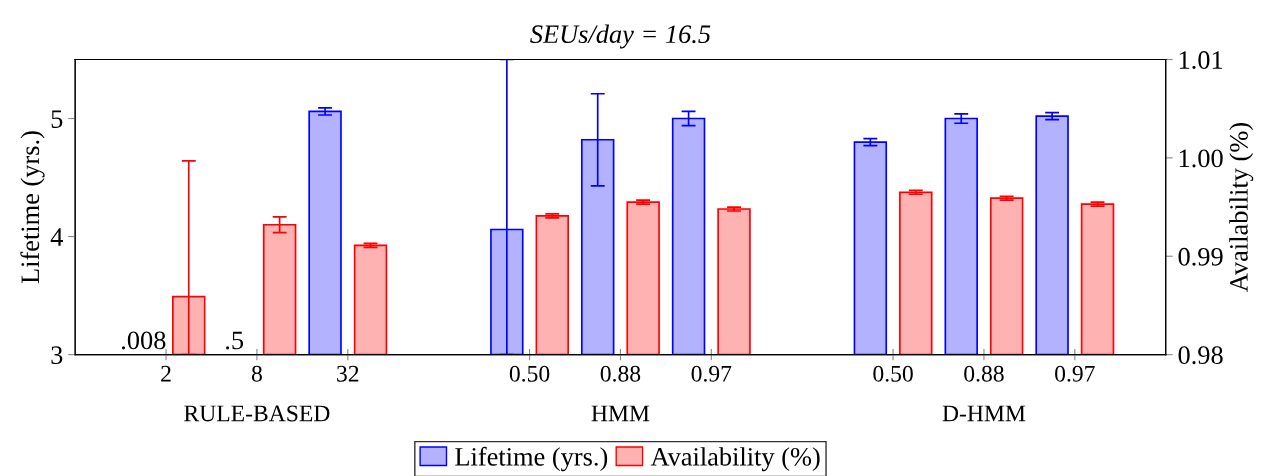 The width and height of the screenshot is (1274, 476). Describe the element at coordinates (235, 340) in the screenshot. I see `text: .5` at that location.